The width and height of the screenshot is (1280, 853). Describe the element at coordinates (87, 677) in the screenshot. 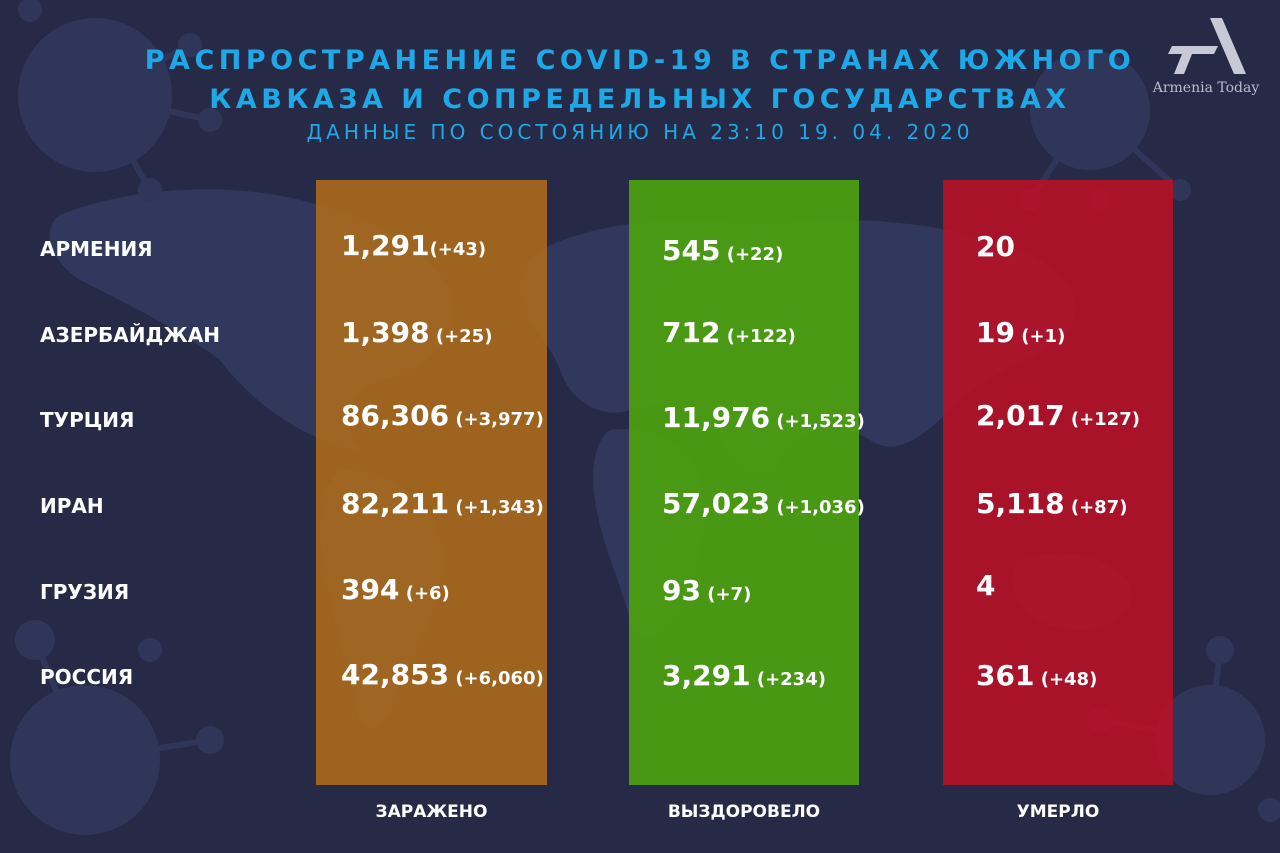

I see `country-label: РОССИЯ` at that location.